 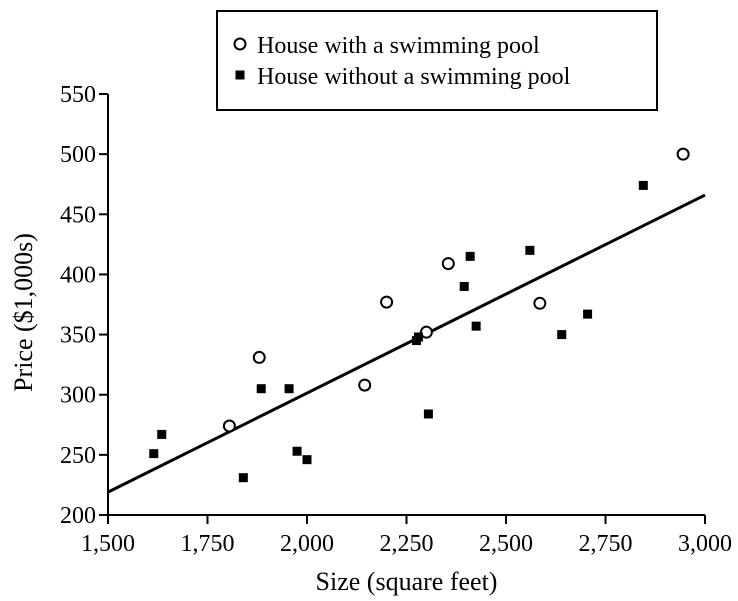 I want to click on x-tick-label: 3,000, so click(x=705, y=544).